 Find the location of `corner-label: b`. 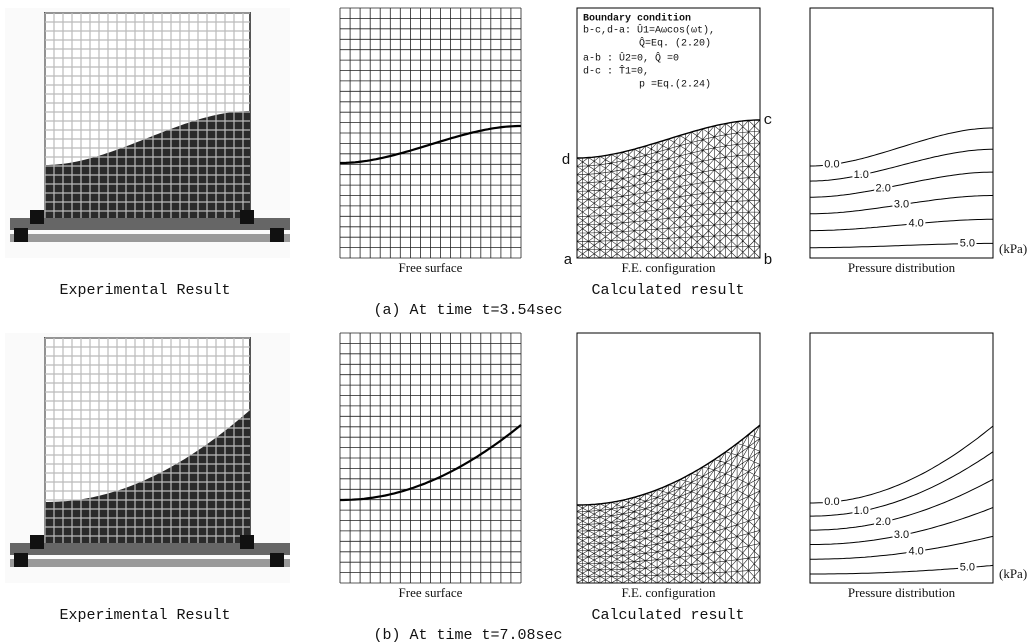

corner-label: b is located at coordinates (767, 260).